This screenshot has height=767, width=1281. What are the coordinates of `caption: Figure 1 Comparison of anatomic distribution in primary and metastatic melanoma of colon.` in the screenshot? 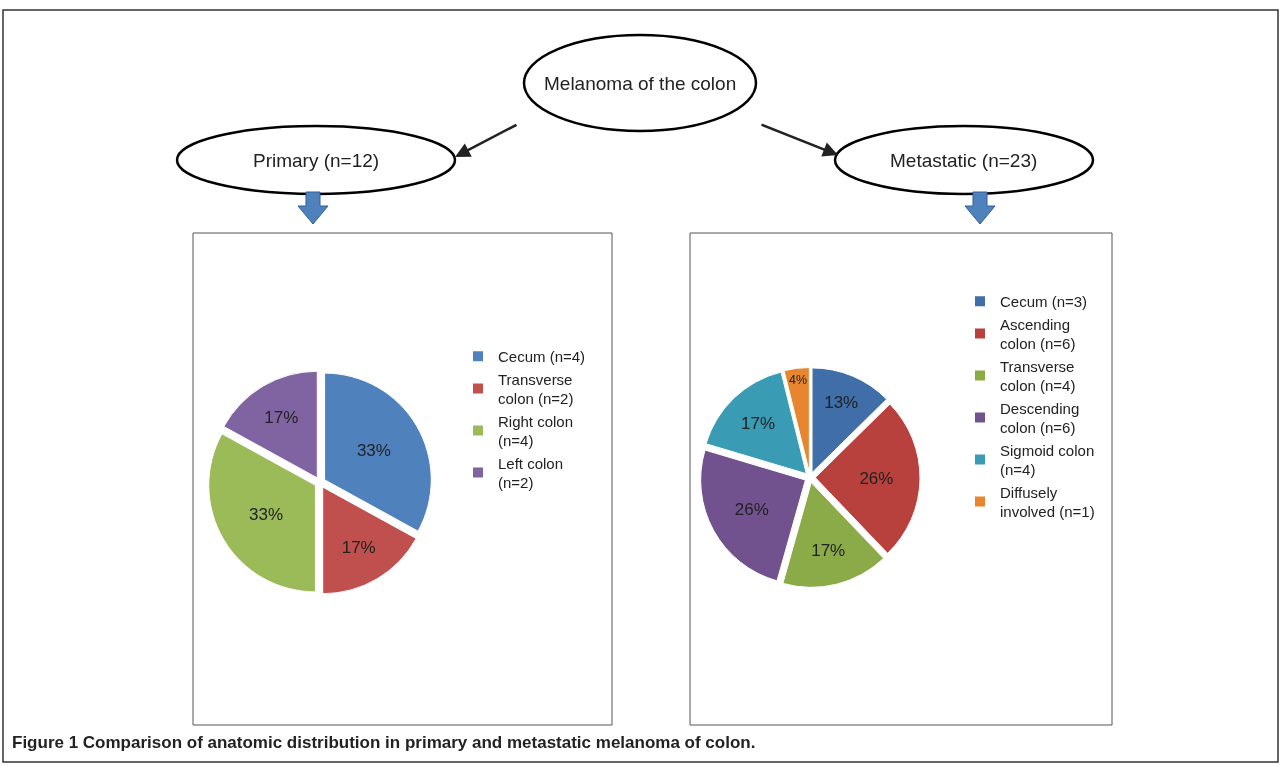 It's located at (384, 742).